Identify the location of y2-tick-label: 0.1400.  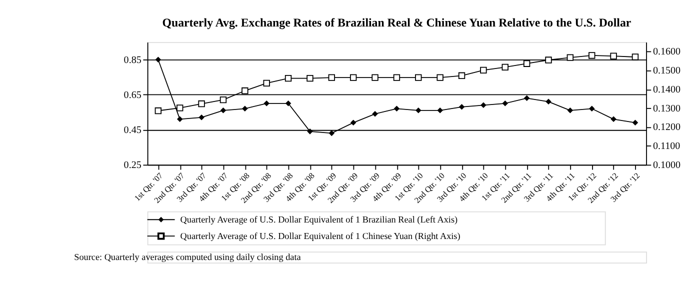
(666, 90).